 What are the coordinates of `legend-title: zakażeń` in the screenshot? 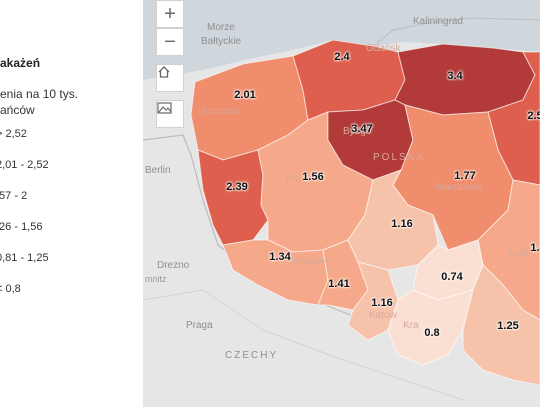 It's located at (20, 63).